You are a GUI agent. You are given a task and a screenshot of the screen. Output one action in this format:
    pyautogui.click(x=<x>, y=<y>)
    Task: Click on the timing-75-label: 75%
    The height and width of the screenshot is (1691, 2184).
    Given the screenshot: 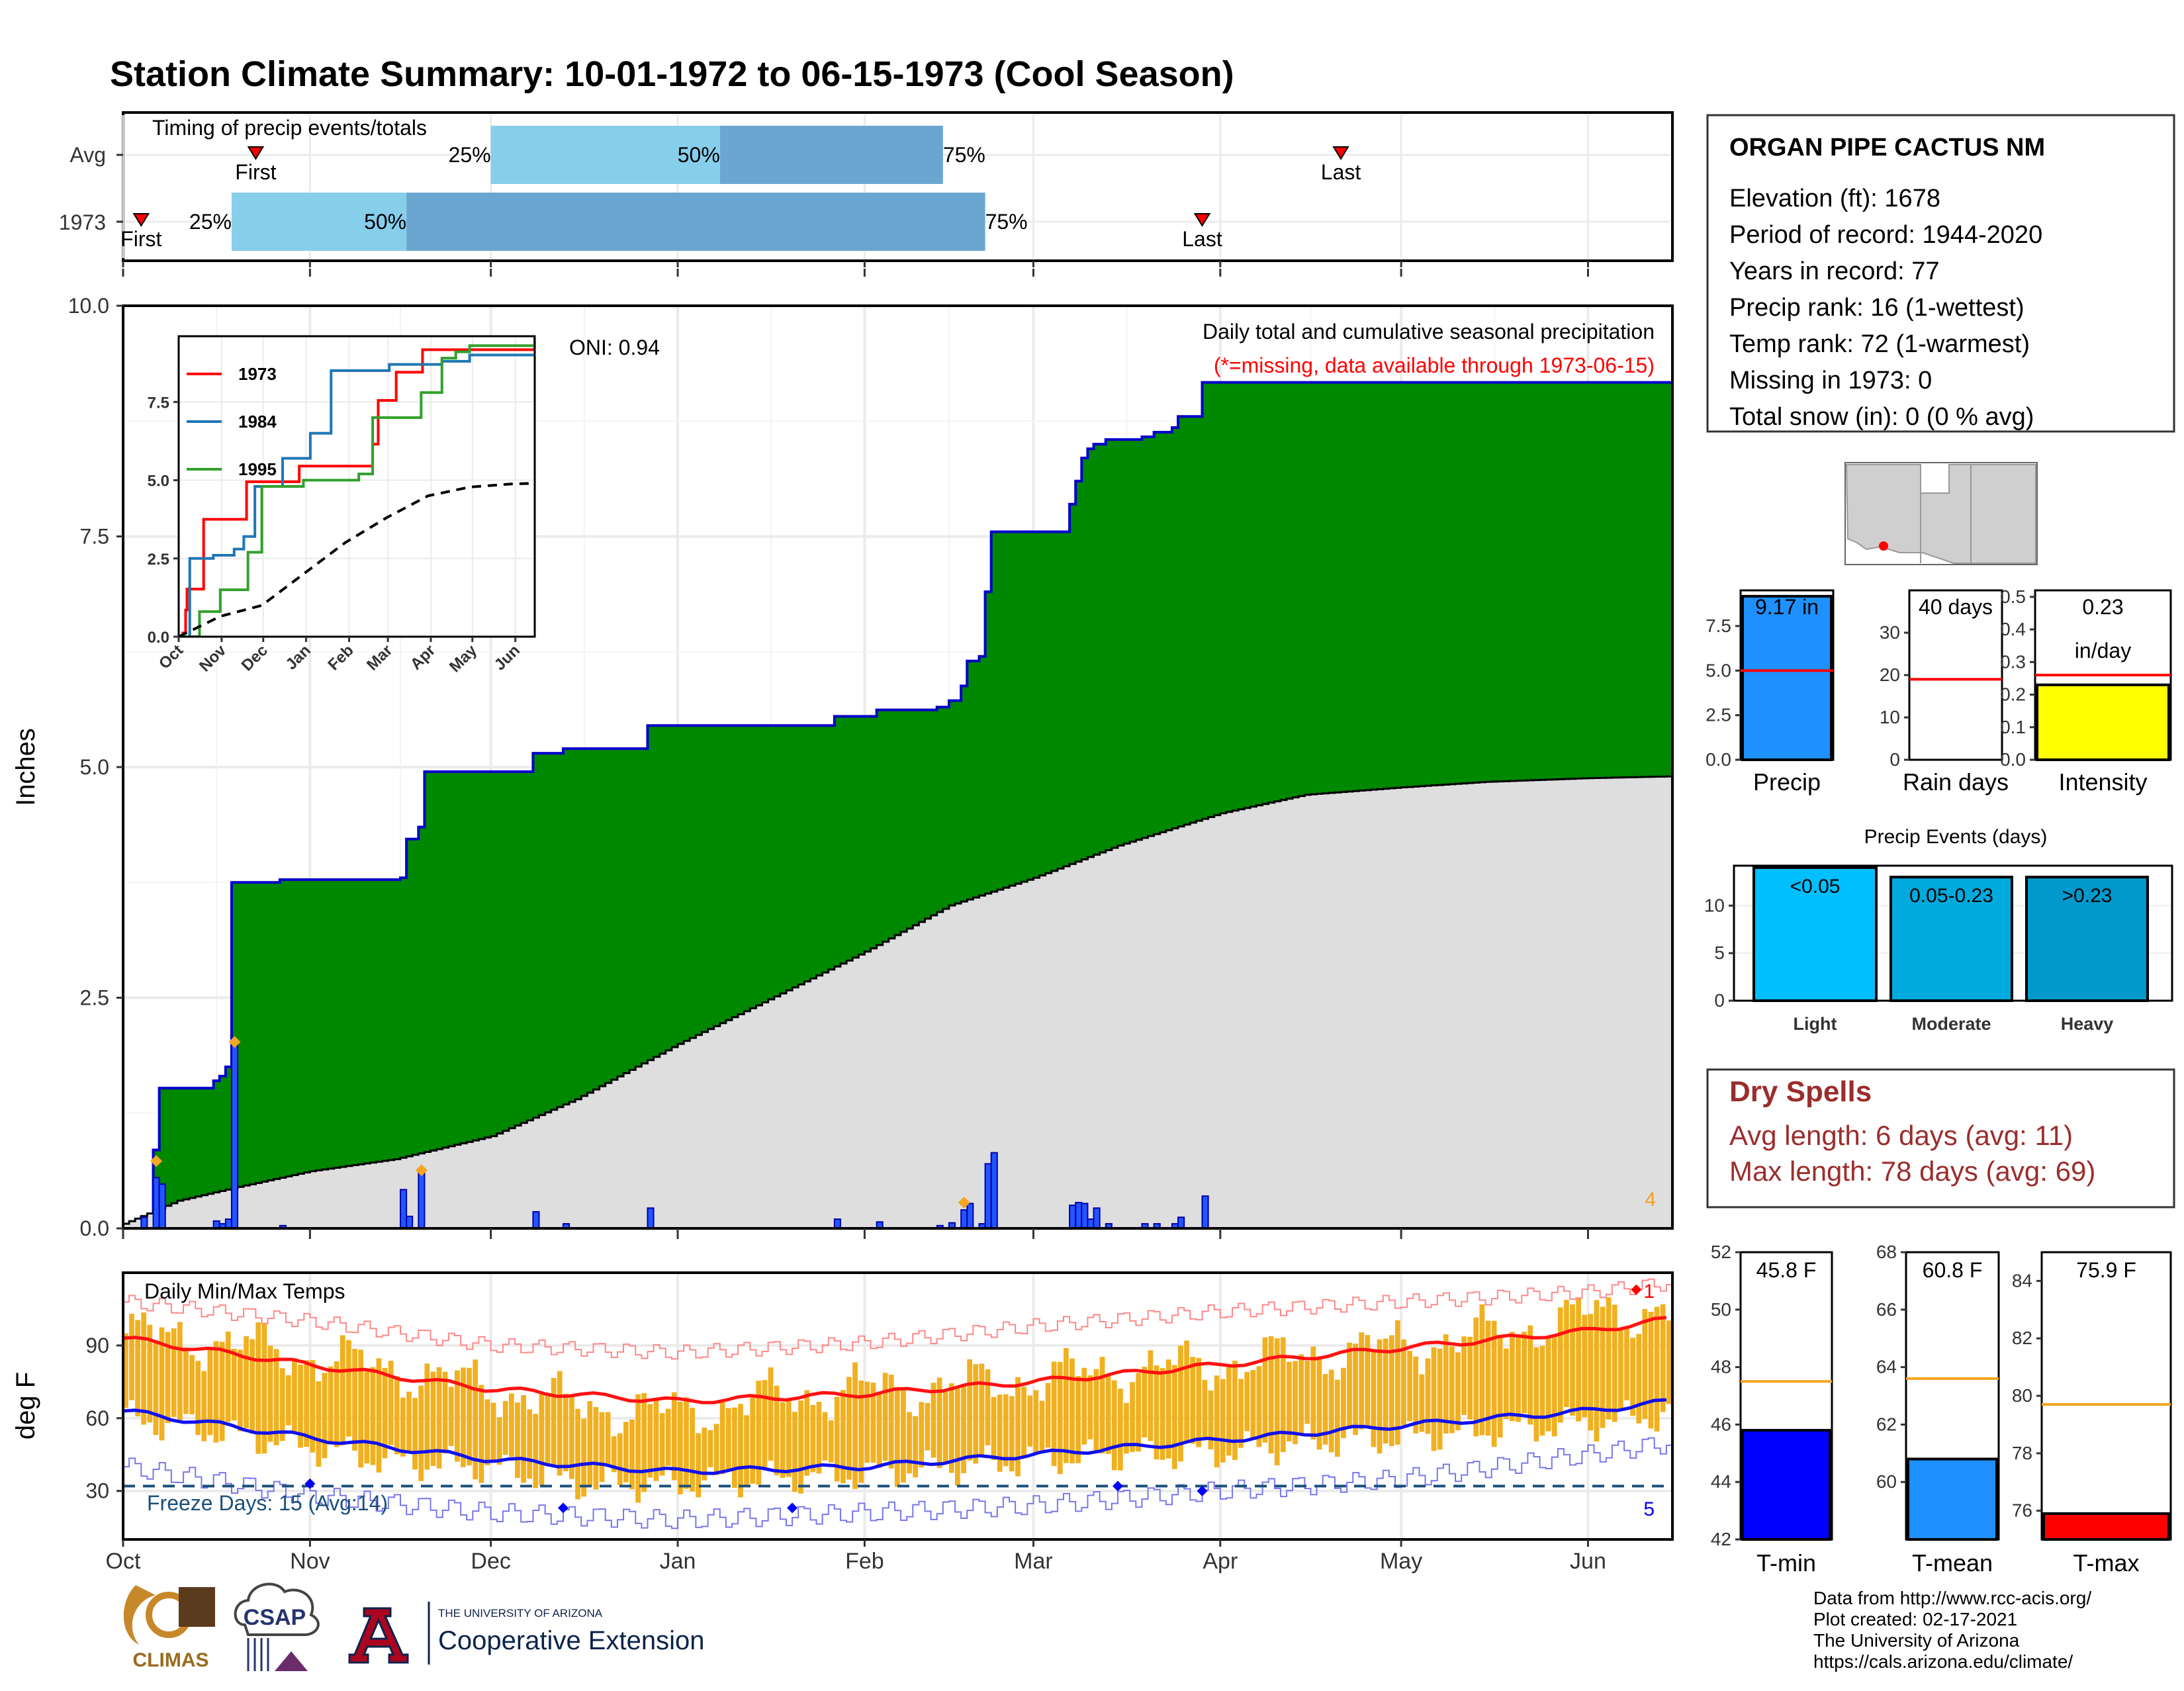 What is the action you would take?
    pyautogui.click(x=1007, y=222)
    